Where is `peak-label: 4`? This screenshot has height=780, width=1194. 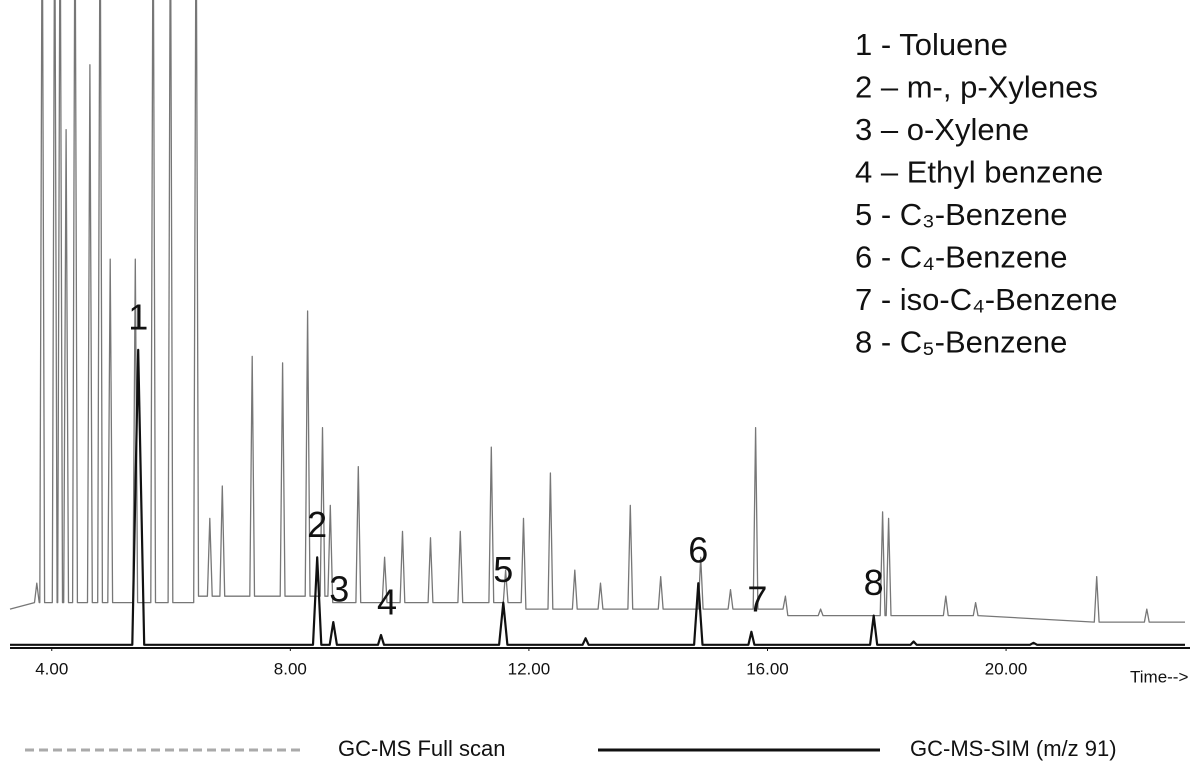
peak-label: 4 is located at coordinates (387, 602).